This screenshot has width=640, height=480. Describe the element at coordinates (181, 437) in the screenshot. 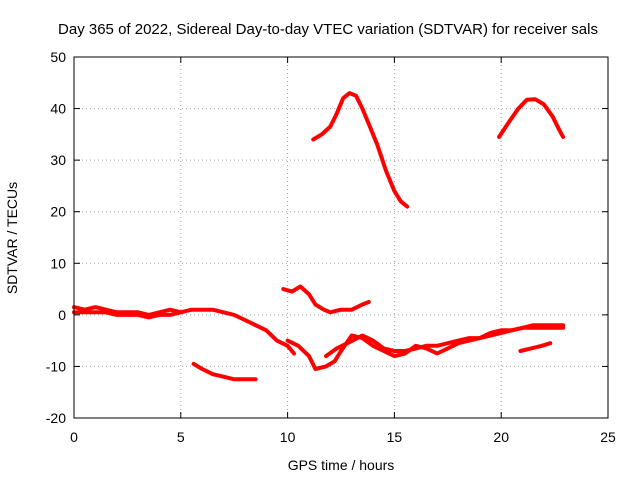

I see `x-tick-label: 5` at that location.